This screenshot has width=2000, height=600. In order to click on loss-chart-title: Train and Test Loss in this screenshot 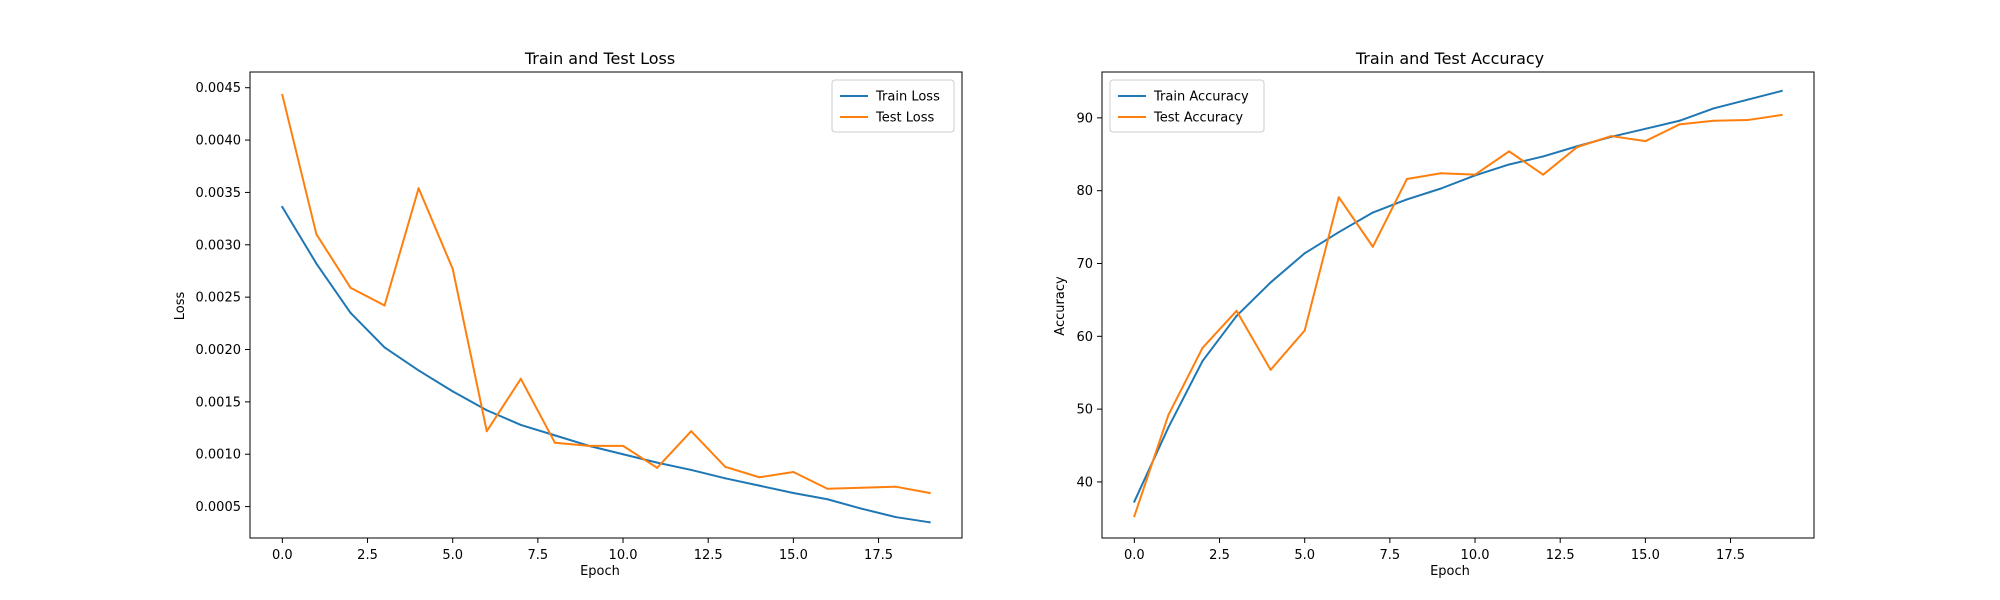, I will do `click(599, 58)`.